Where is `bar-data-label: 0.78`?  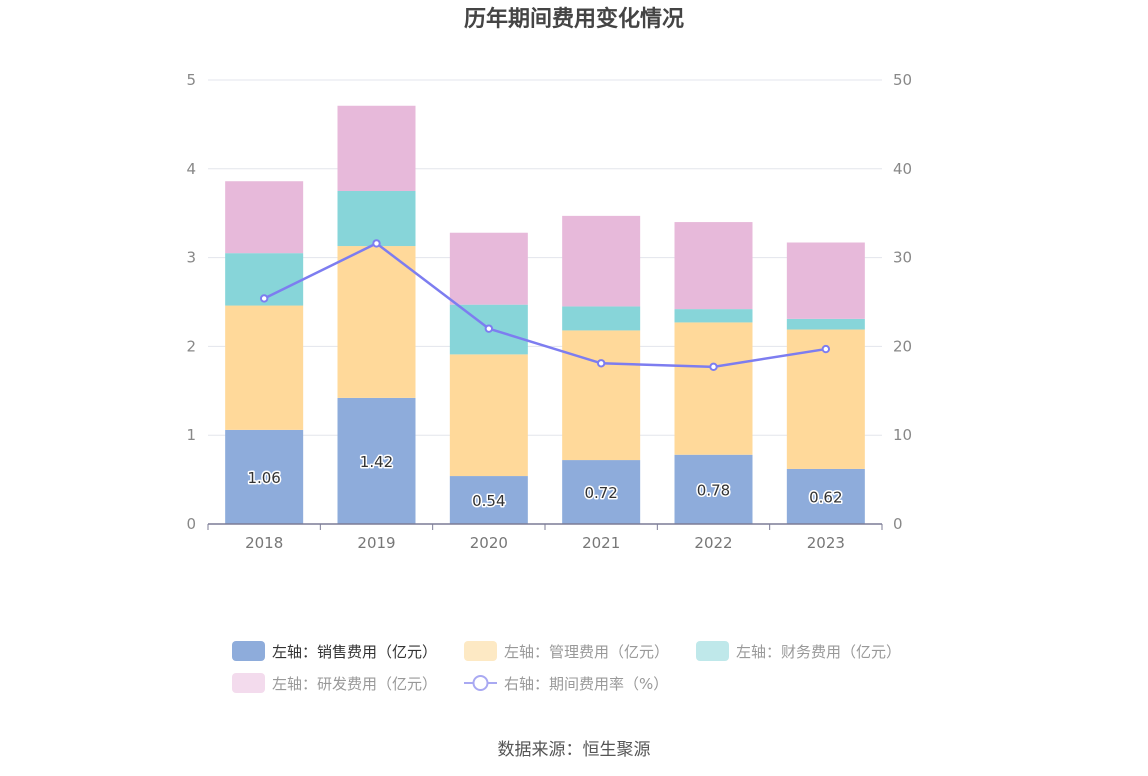
bar-data-label: 0.78 is located at coordinates (713, 490).